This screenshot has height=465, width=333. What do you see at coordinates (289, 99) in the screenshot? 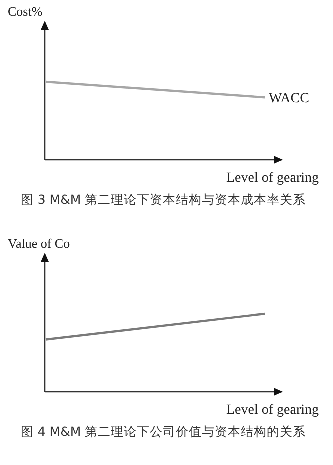
I see `series-label: WACC` at bounding box center [289, 99].